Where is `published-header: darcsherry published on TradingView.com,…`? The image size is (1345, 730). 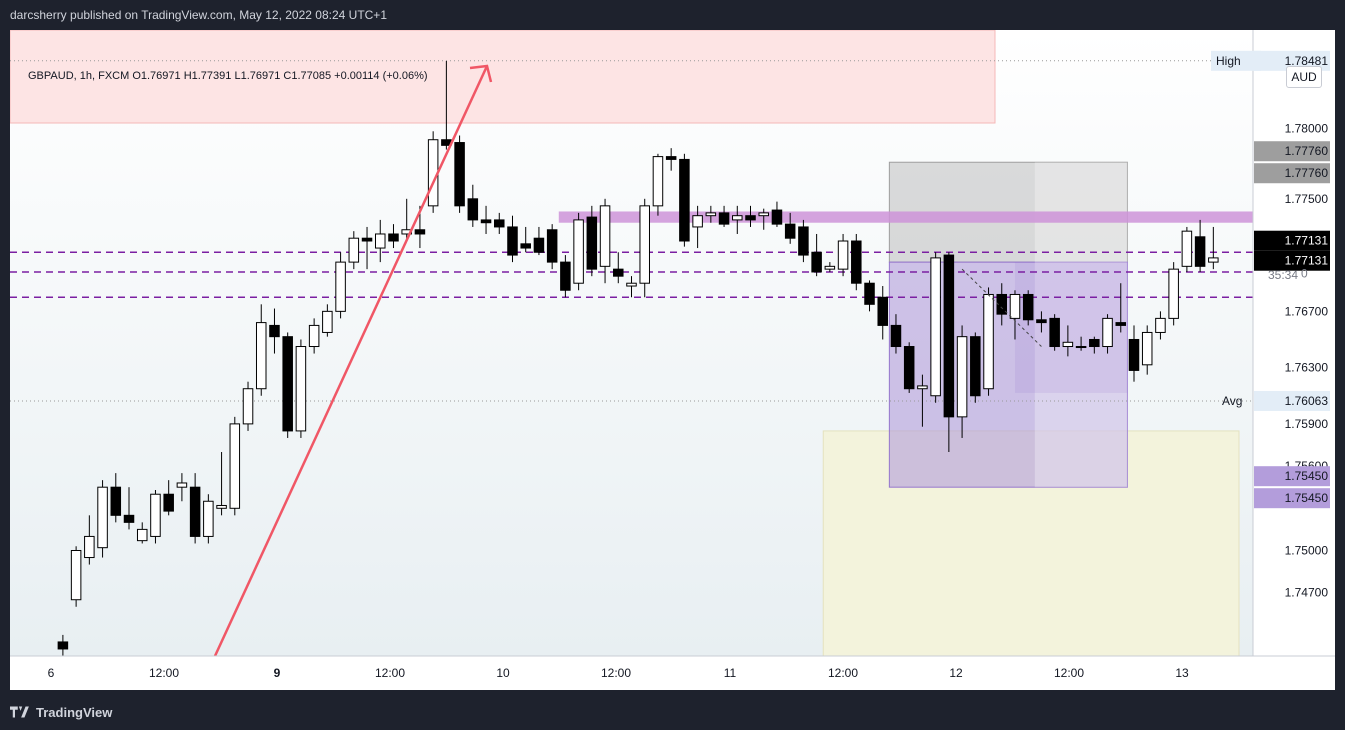 published-header: darcsherry published on TradingView.com,… is located at coordinates (198, 15).